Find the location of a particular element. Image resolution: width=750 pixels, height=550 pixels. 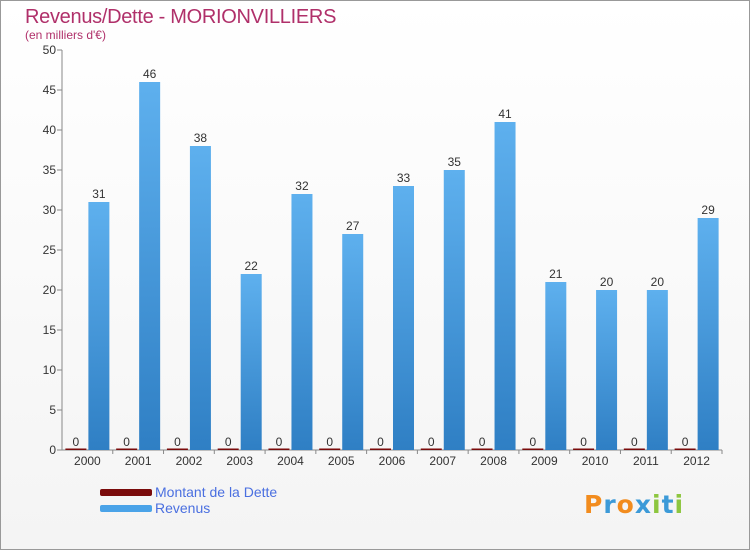

x-tick-label: 2004 is located at coordinates (290, 461).